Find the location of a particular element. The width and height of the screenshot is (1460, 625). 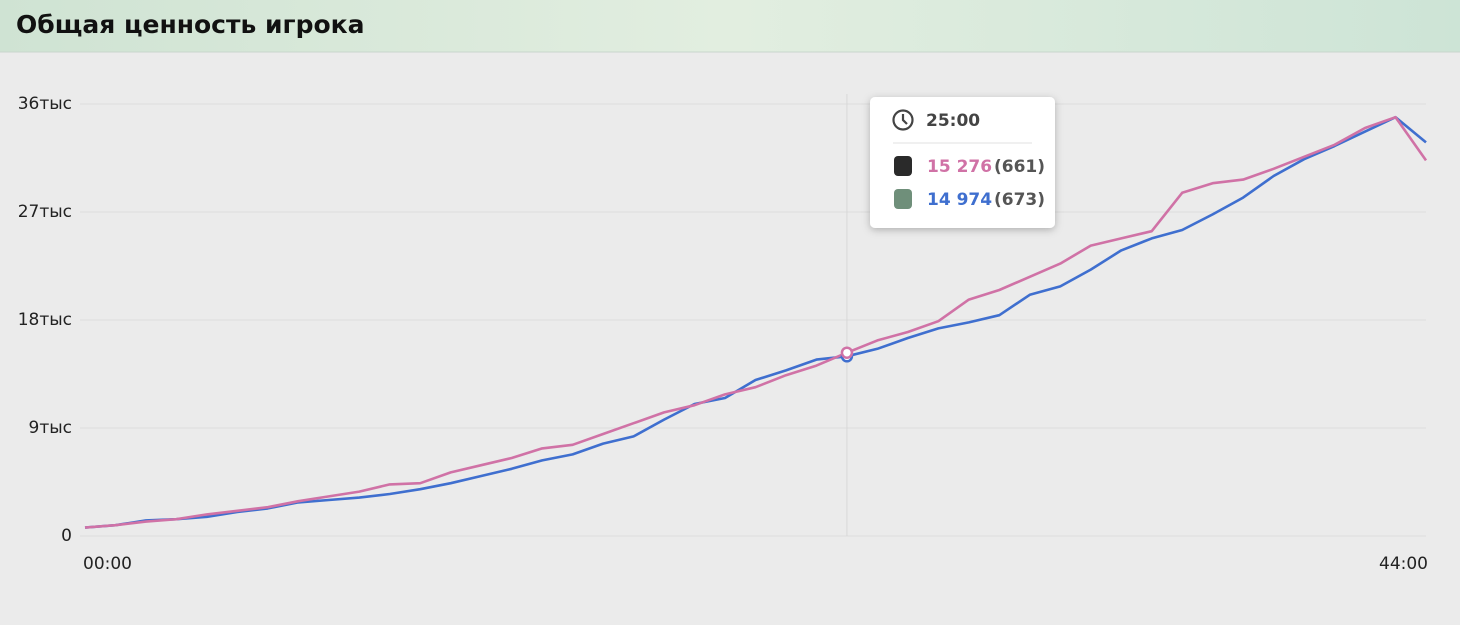

x-tick-label: 00:00 is located at coordinates (107, 564).